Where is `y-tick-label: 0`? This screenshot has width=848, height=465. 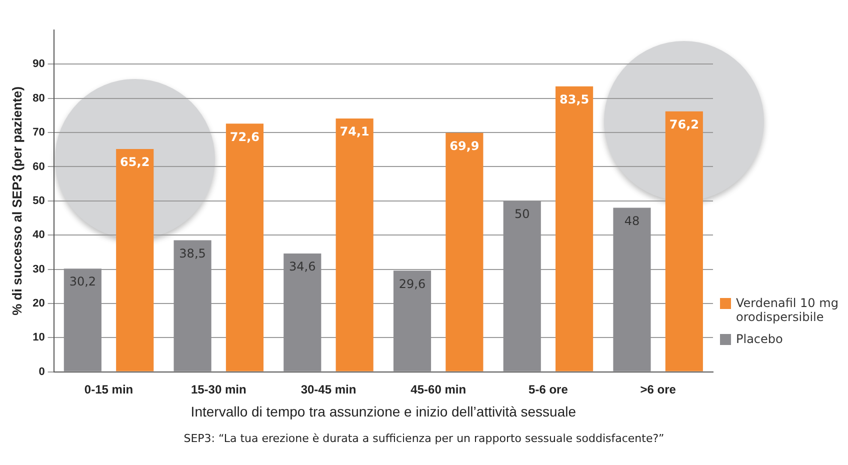
y-tick-label: 0 is located at coordinates (41, 372).